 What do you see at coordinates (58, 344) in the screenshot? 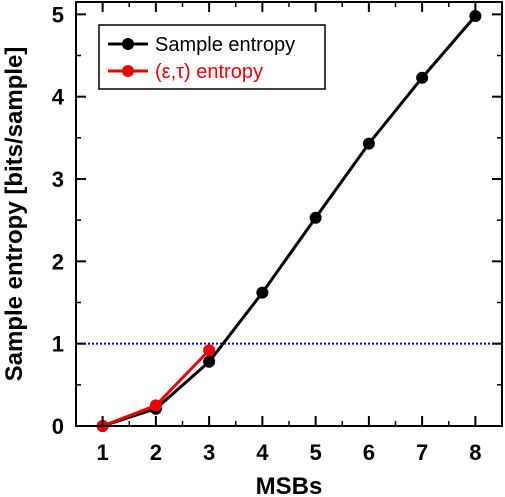
I see `y-tick-label-1: 1` at bounding box center [58, 344].